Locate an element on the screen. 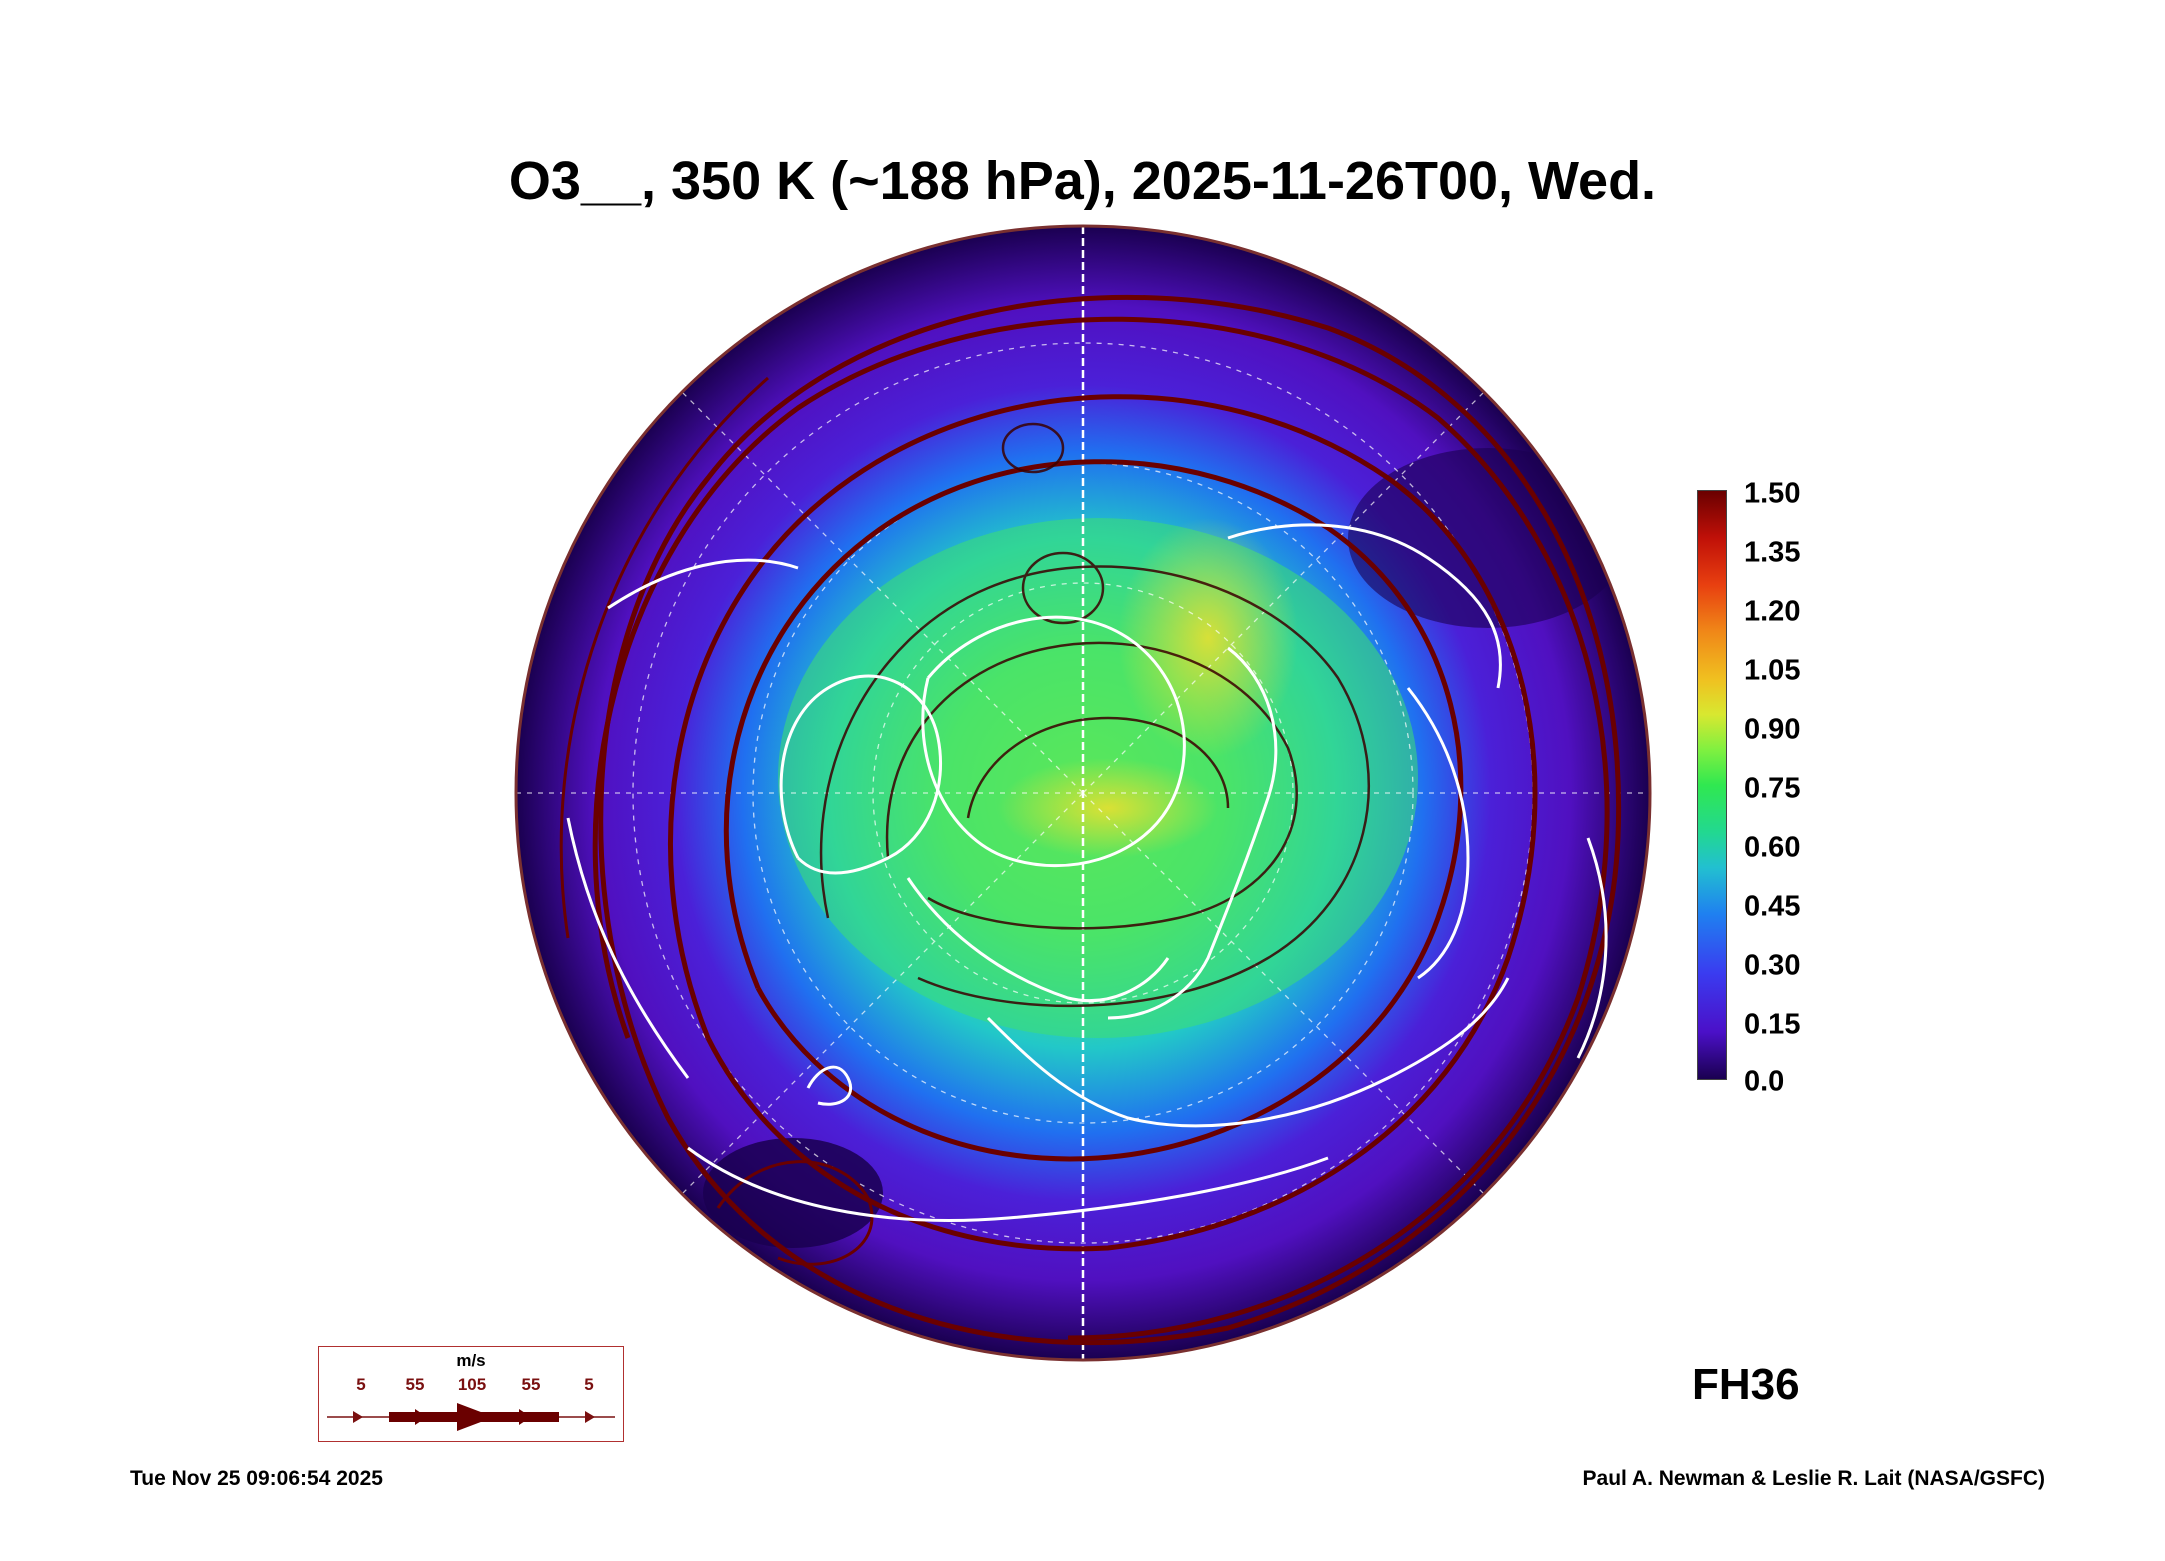 This screenshot has width=2165, height=1561. colorbar-tick: 0.45 is located at coordinates (1772, 906).